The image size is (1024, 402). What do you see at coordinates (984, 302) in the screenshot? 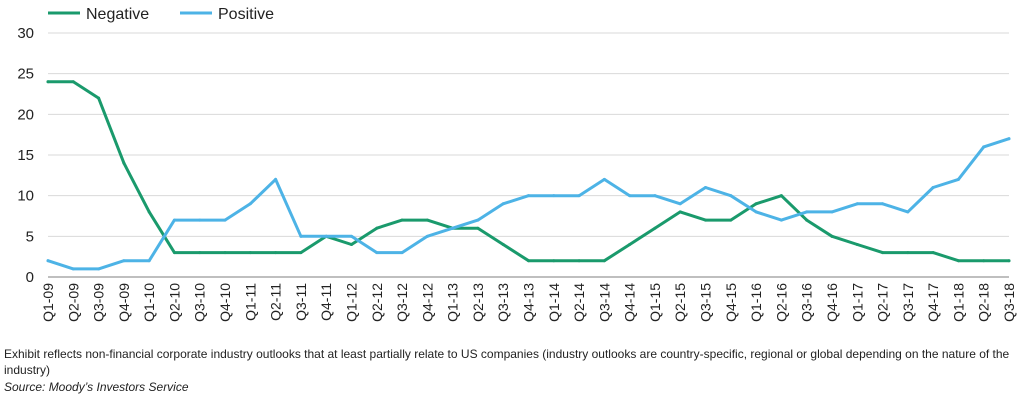
I see `x-tick-label: Q2-18` at bounding box center [984, 302].